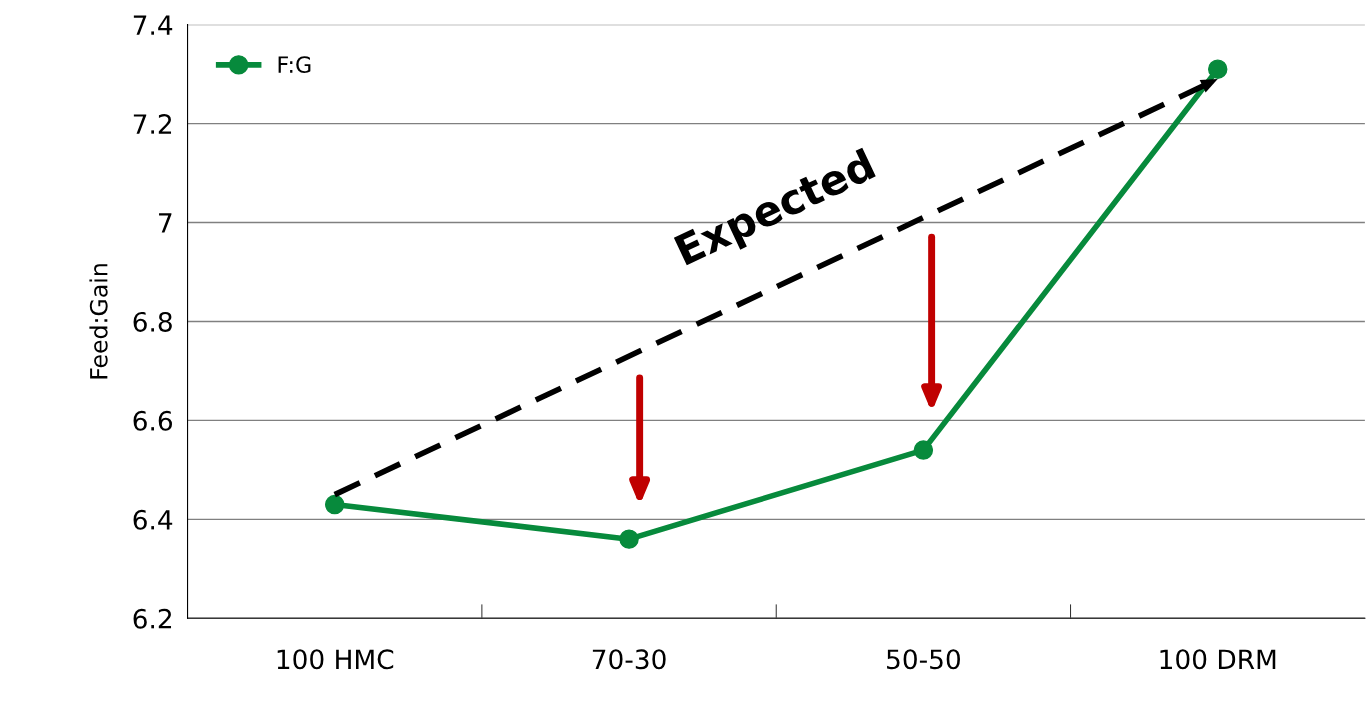  Describe the element at coordinates (152, 321) in the screenshot. I see `y-tick-label: 6.8` at that location.